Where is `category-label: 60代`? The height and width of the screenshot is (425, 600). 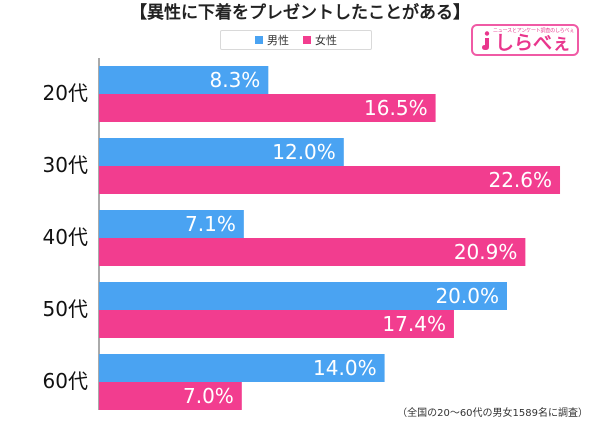 category-label: 60代 is located at coordinates (65, 381).